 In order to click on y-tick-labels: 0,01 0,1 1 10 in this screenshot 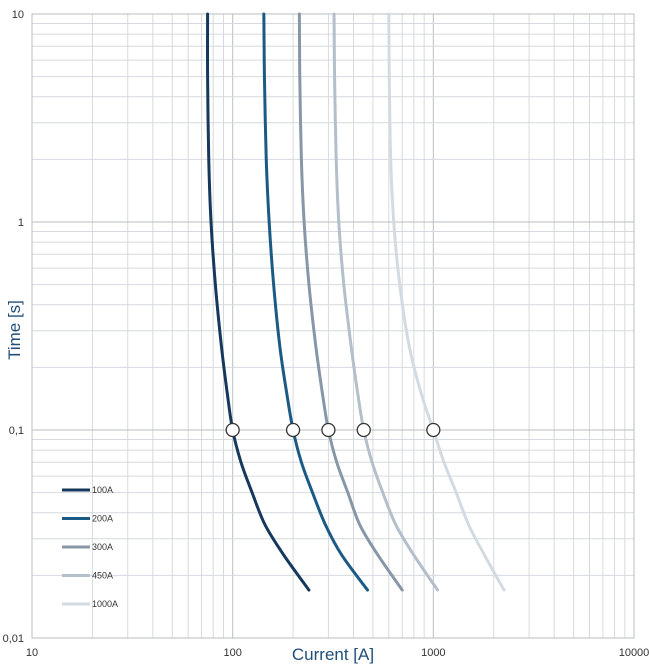, I will do `click(13, 327)`.